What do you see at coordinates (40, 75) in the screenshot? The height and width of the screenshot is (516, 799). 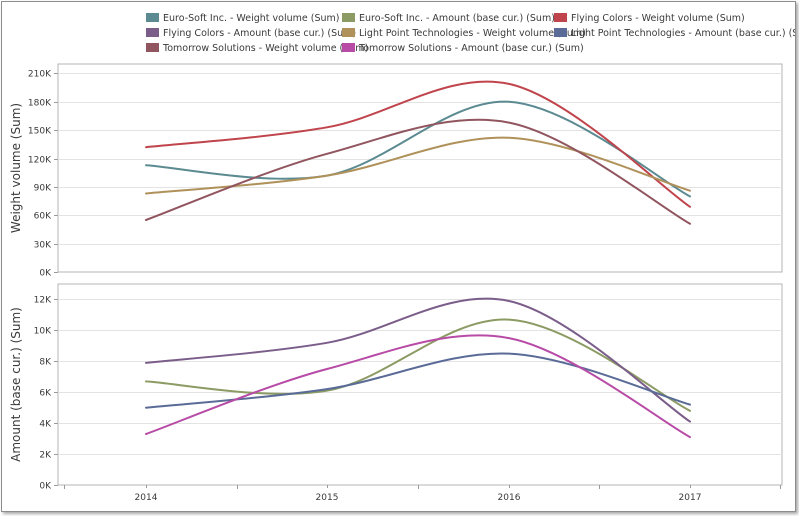 I see `y-tick-label: 210K` at bounding box center [40, 75].